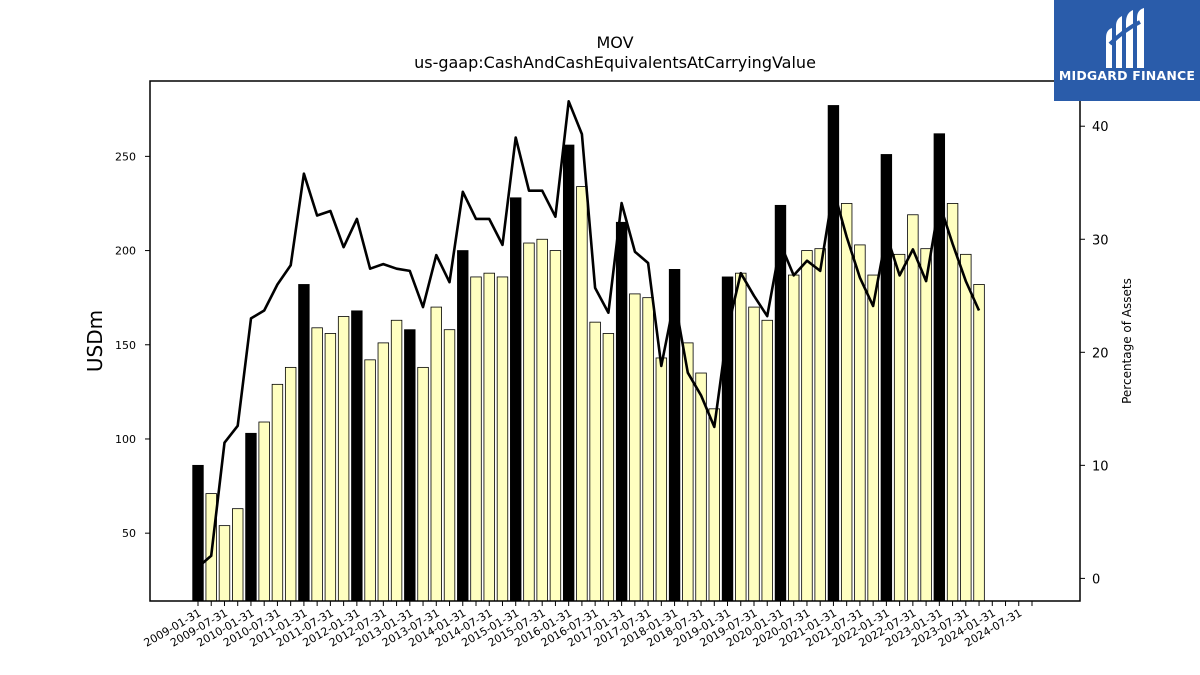 The image size is (1200, 675). Describe the element at coordinates (1127, 341) in the screenshot. I see `y2-axis-label: Percentage of Assets` at that location.